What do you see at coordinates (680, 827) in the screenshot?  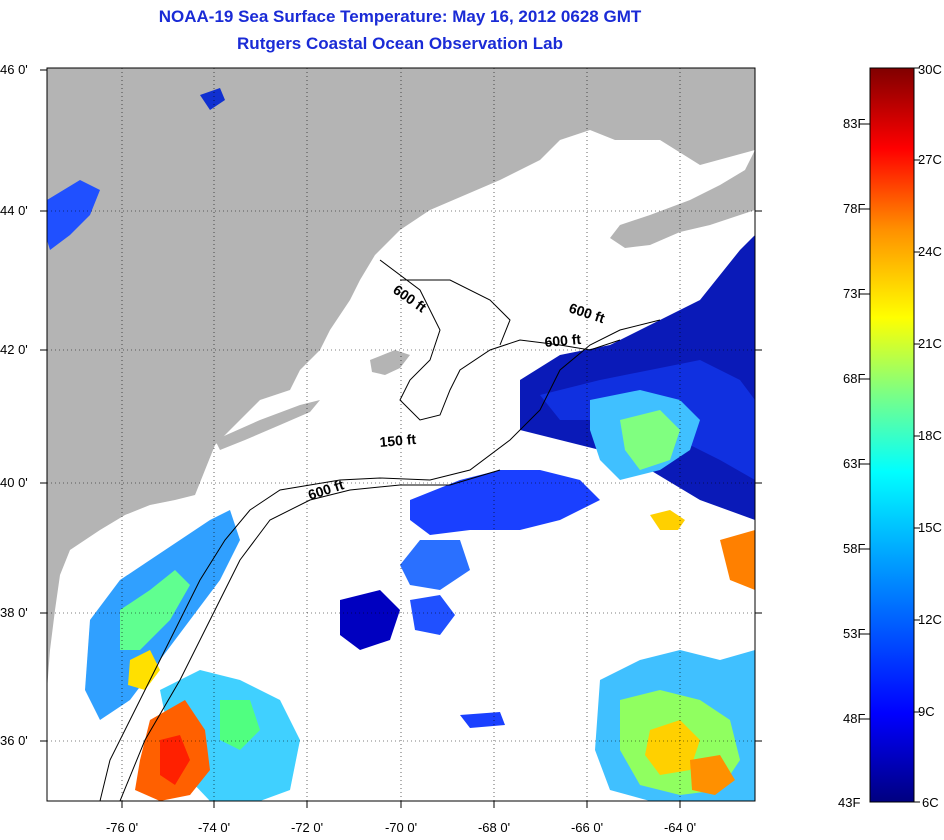 I see `lon-label: -64 0'` at bounding box center [680, 827].